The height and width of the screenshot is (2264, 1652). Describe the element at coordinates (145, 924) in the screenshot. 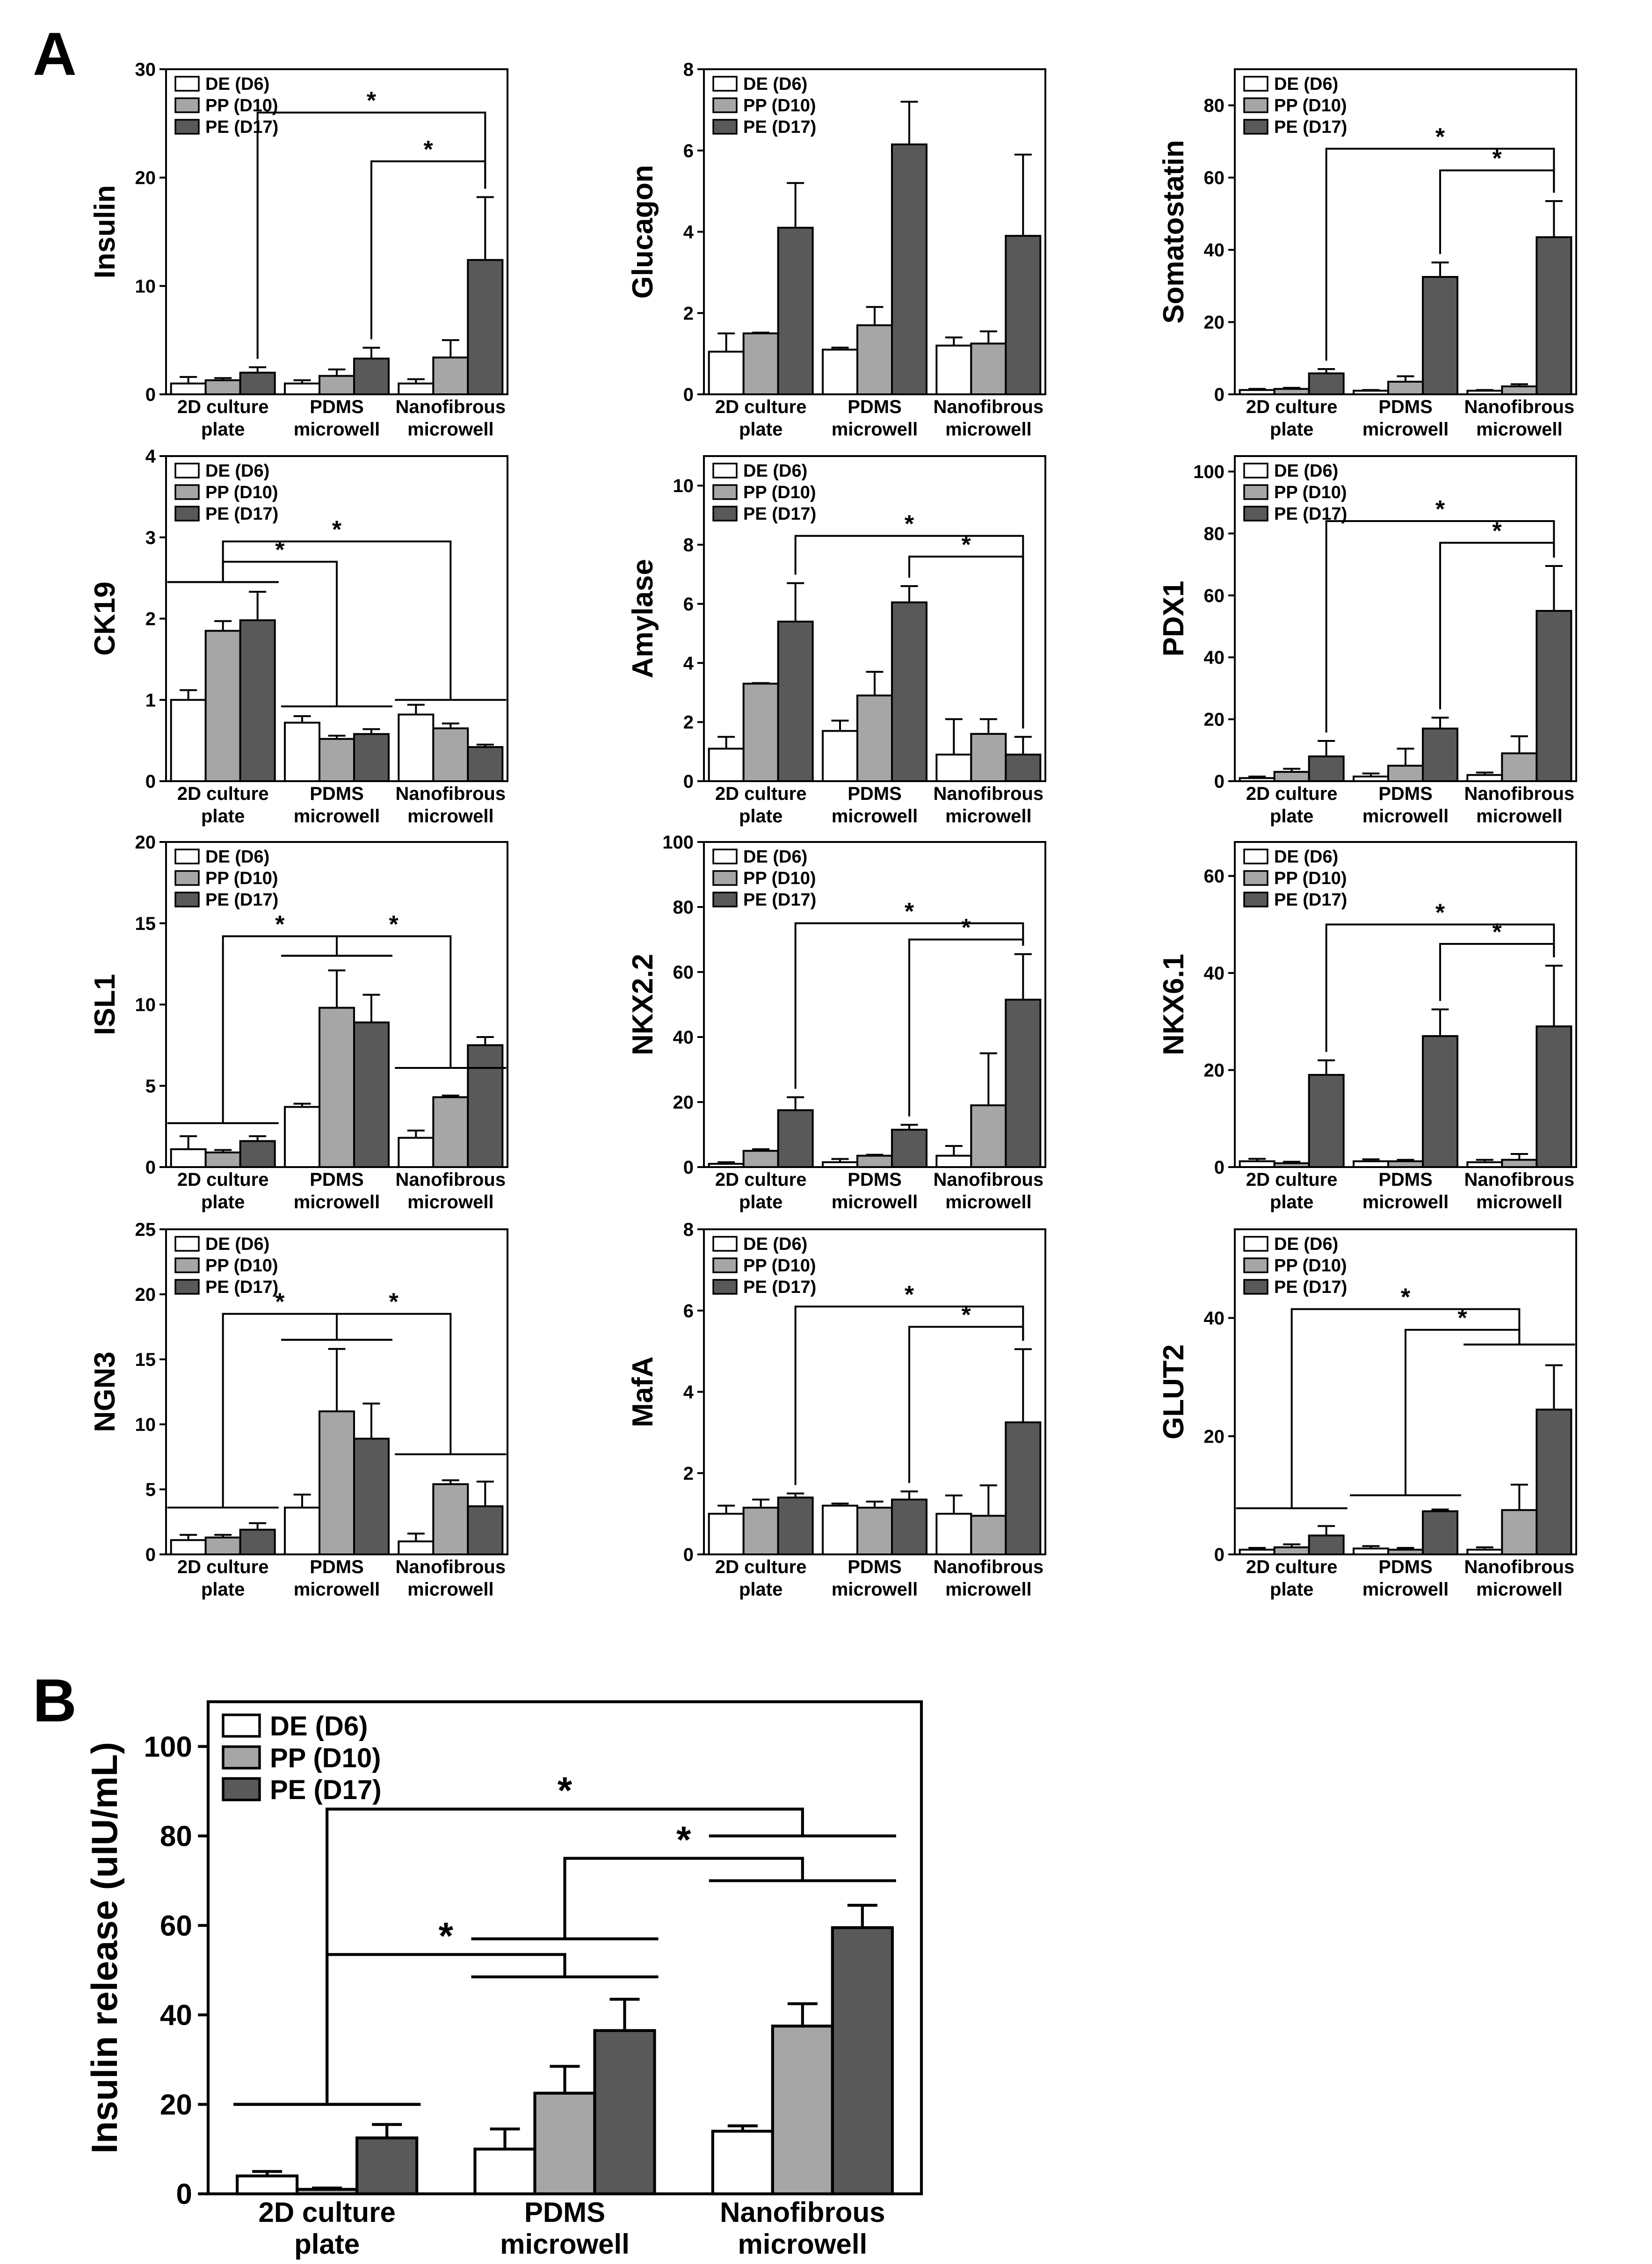

I see `y-tick-label: 15` at that location.